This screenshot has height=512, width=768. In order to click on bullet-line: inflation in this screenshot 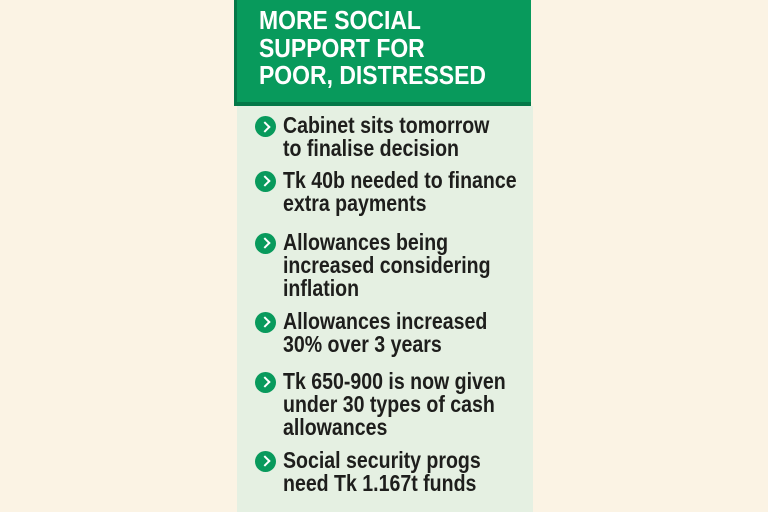, I will do `click(321, 288)`.